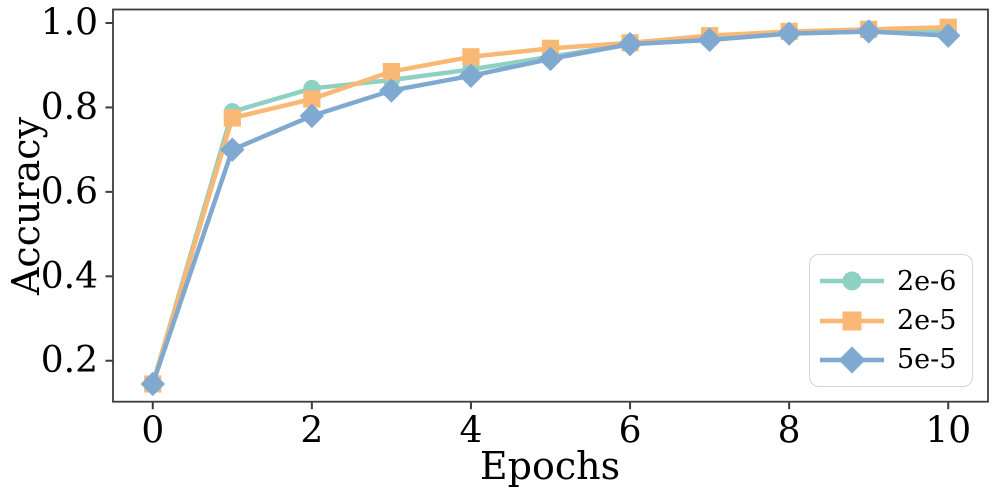 The height and width of the screenshot is (494, 997). I want to click on legend-diamond-icon, so click(852, 360).